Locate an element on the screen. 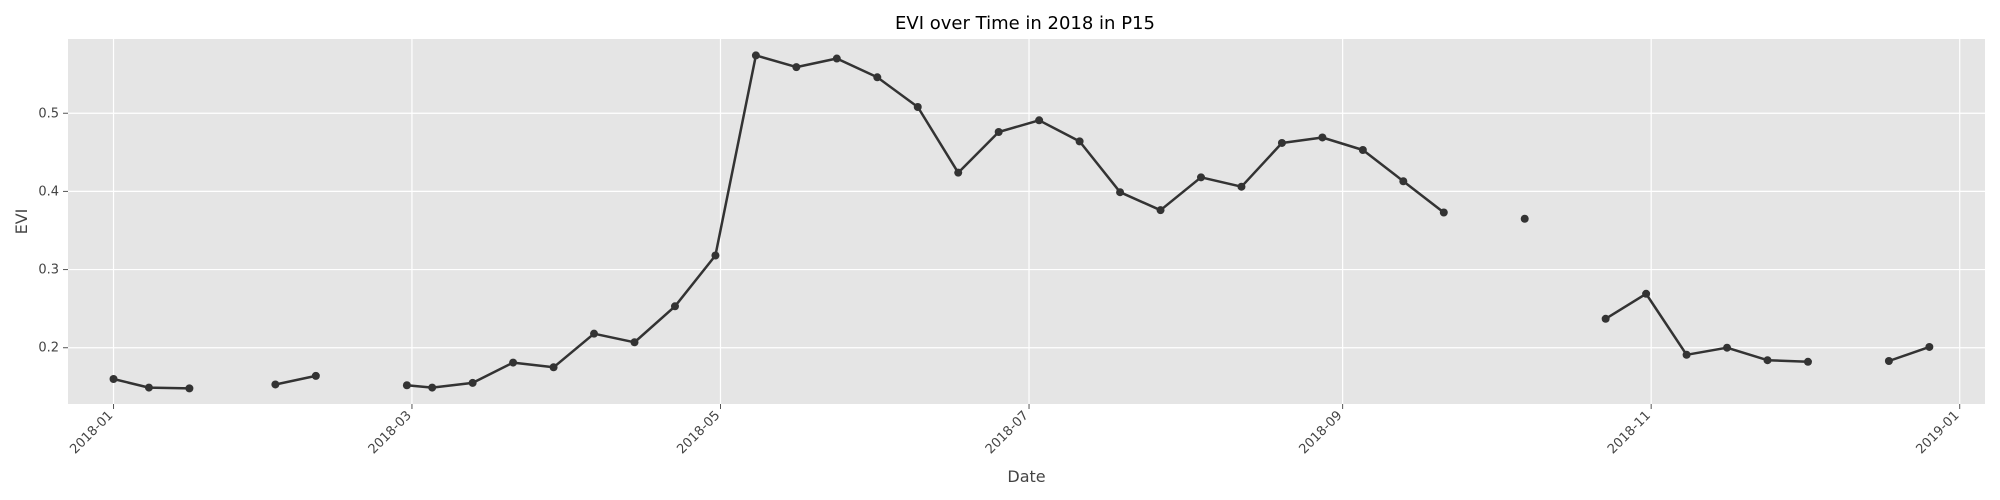 This screenshot has height=500, width=2000. x-tick-label: 2018-05 is located at coordinates (698, 432).